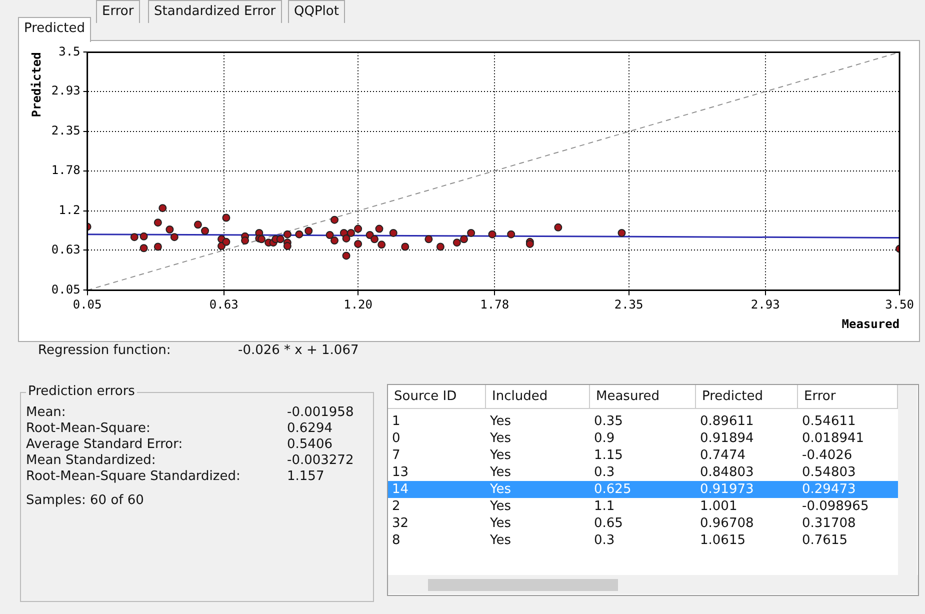 Image resolution: width=925 pixels, height=614 pixels. What do you see at coordinates (643, 397) in the screenshot?
I see `text: Measured` at bounding box center [643, 397].